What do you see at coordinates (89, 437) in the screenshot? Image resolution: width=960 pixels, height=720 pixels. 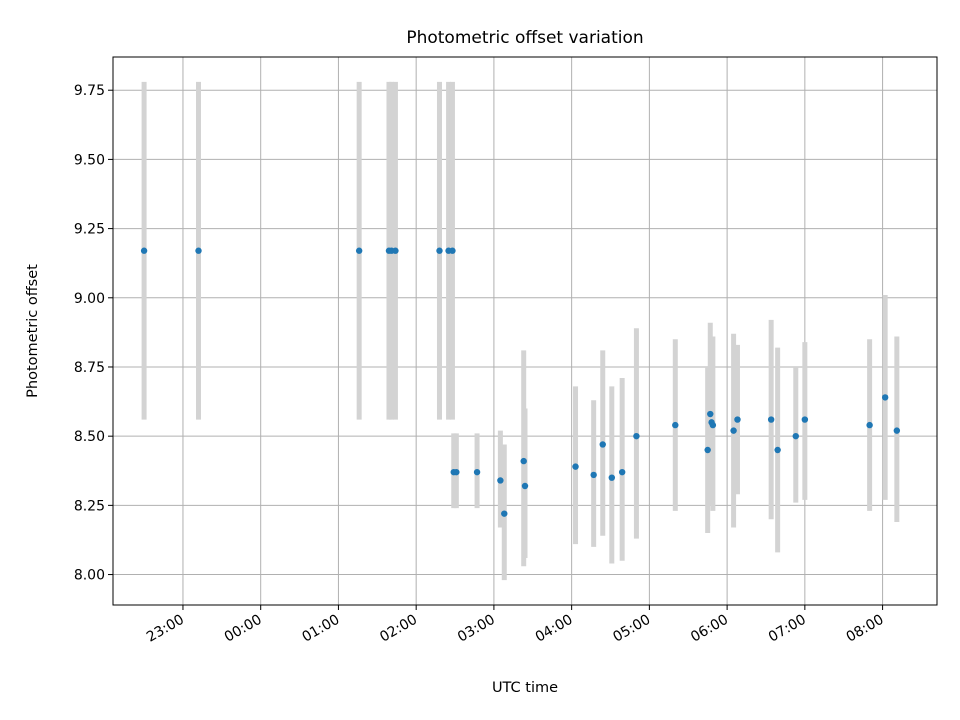 I see `y-tick-label: 8.50` at bounding box center [89, 437].